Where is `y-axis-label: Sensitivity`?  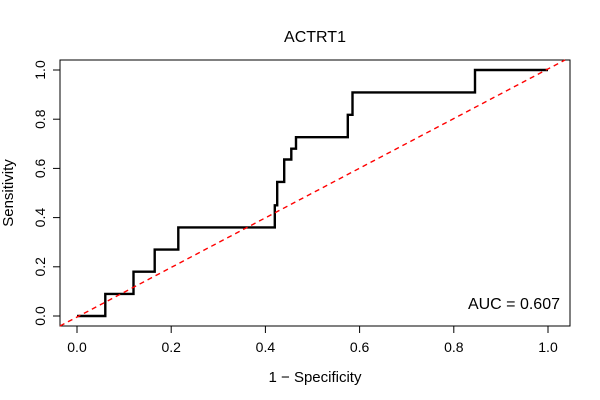
y-axis-label: Sensitivity is located at coordinates (8, 193).